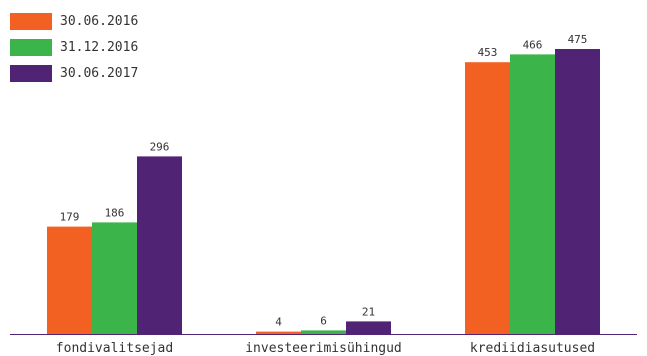  Describe the element at coordinates (578, 39) in the screenshot. I see `bar-value-label: 475` at that location.